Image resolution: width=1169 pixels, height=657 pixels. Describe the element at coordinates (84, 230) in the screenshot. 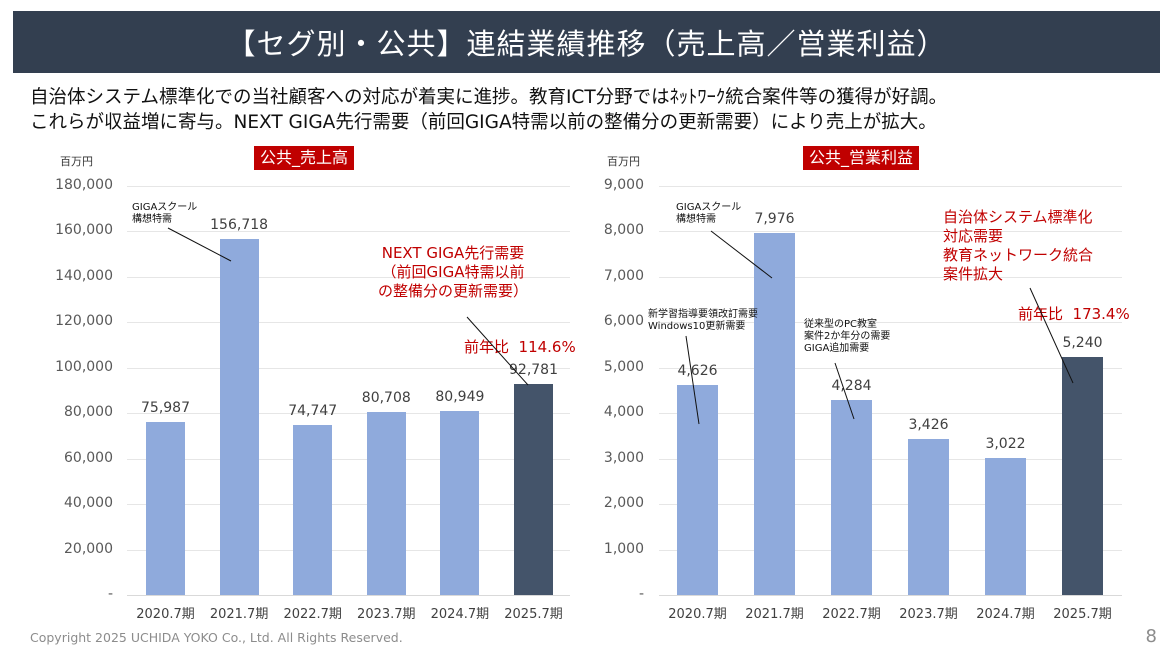

I see `sales-ytick-label: 160,000` at that location.